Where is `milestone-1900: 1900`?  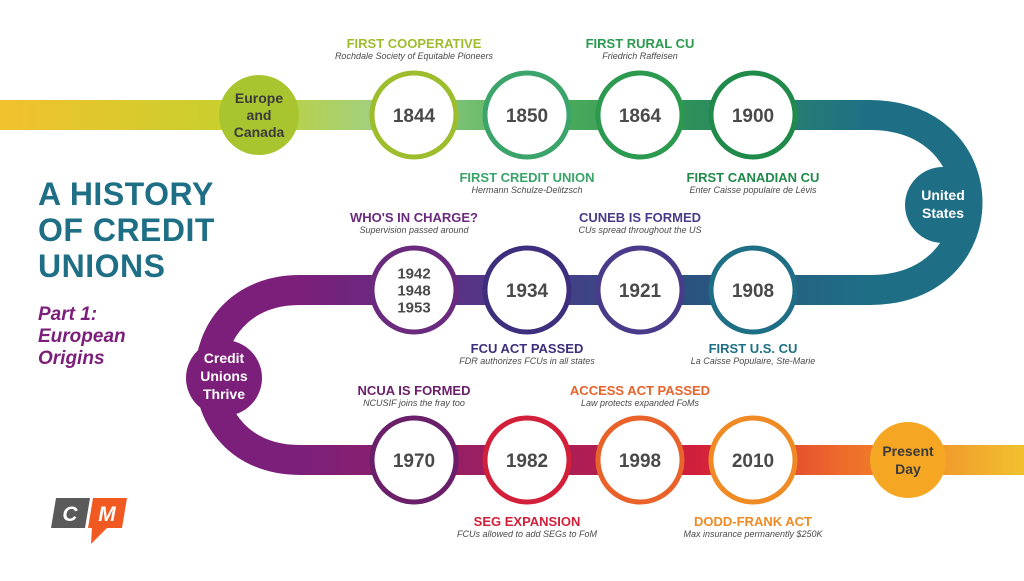 milestone-1900: 1900 is located at coordinates (753, 115).